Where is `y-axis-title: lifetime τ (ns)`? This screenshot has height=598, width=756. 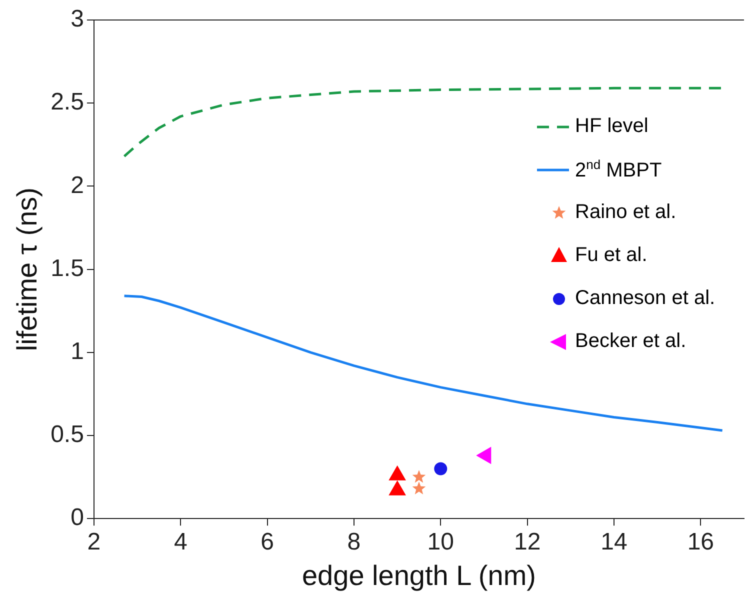 y-axis-title: lifetime τ (ns) is located at coordinates (27, 270).